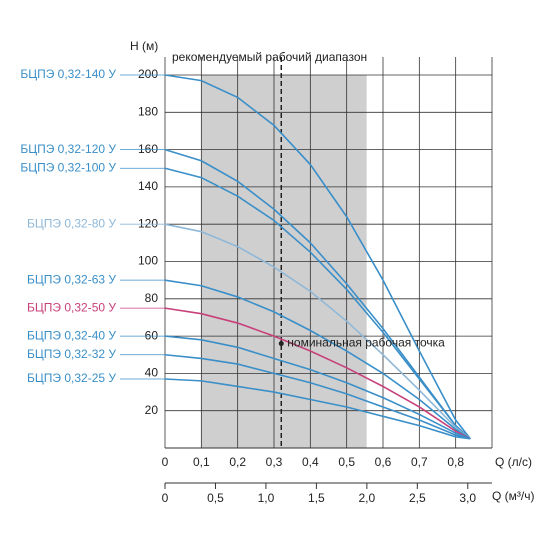  What do you see at coordinates (71, 354) in the screenshot?
I see `series-label: БЦПЭ 0,32-32 У` at bounding box center [71, 354].